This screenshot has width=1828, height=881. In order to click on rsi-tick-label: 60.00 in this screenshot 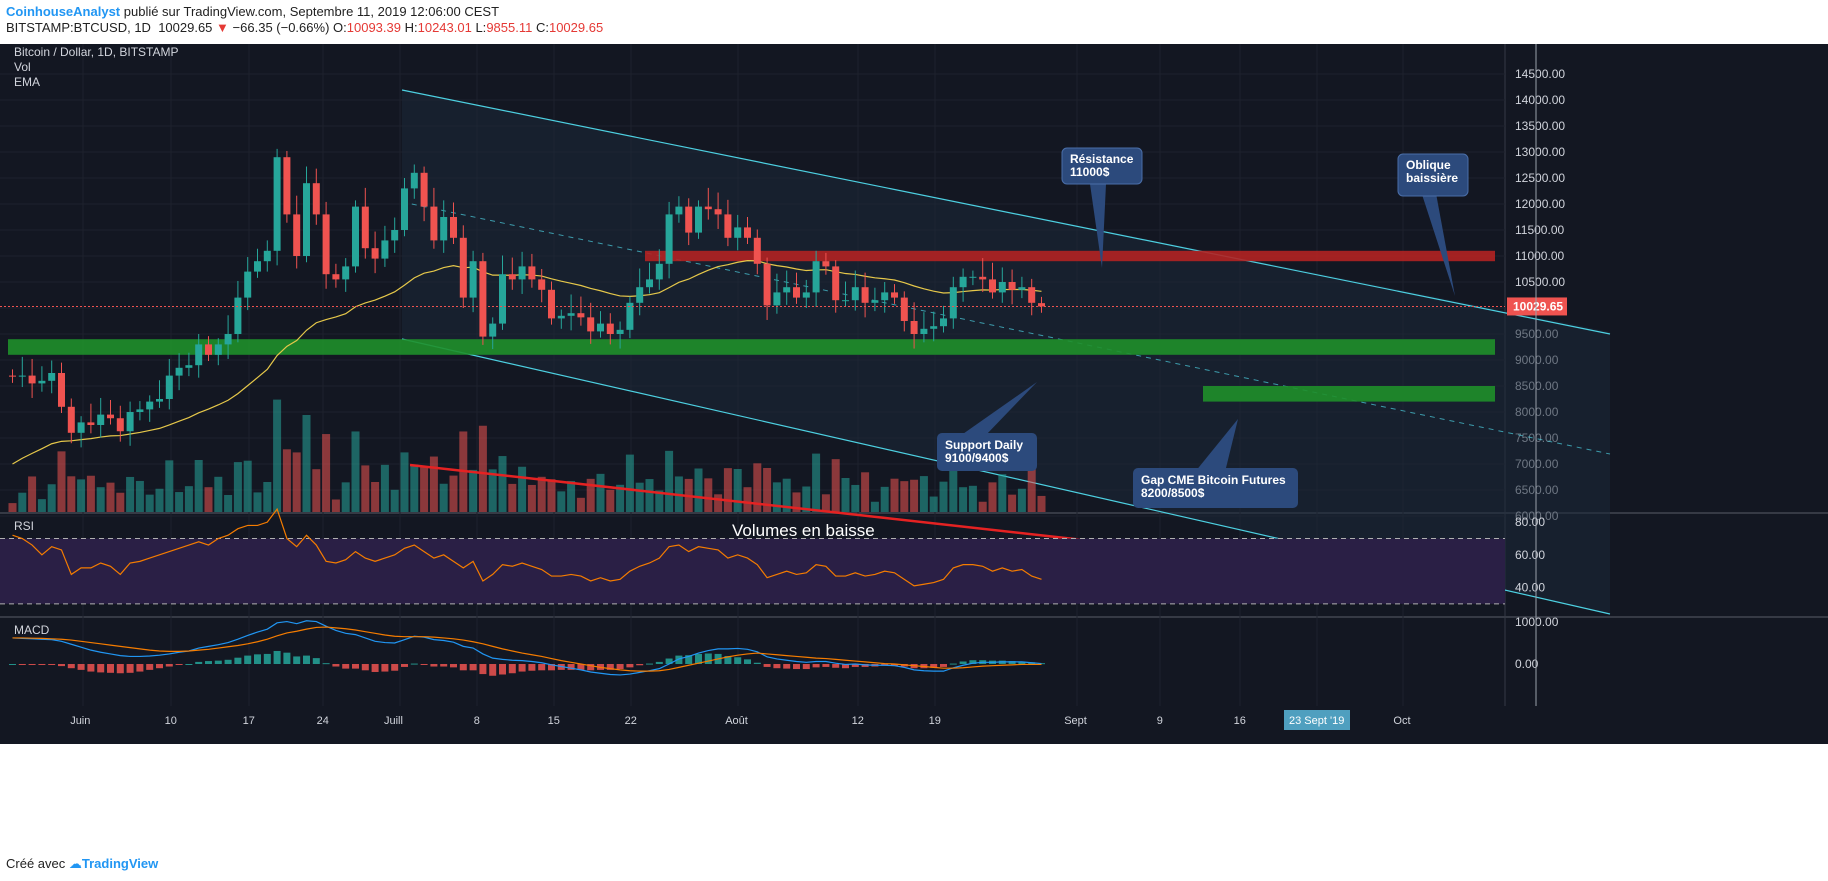, I will do `click(1530, 555)`.